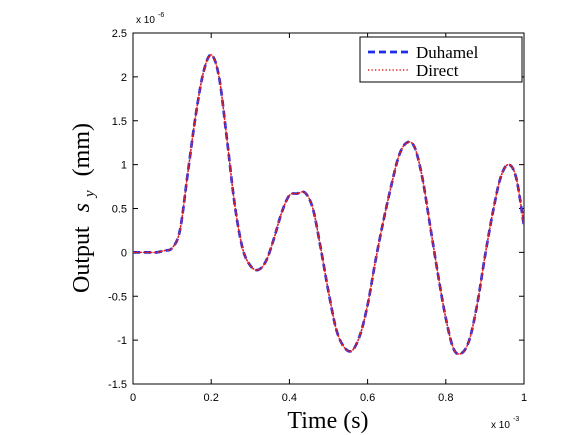  I want to click on legend-label-direct: Direct, so click(437, 70).